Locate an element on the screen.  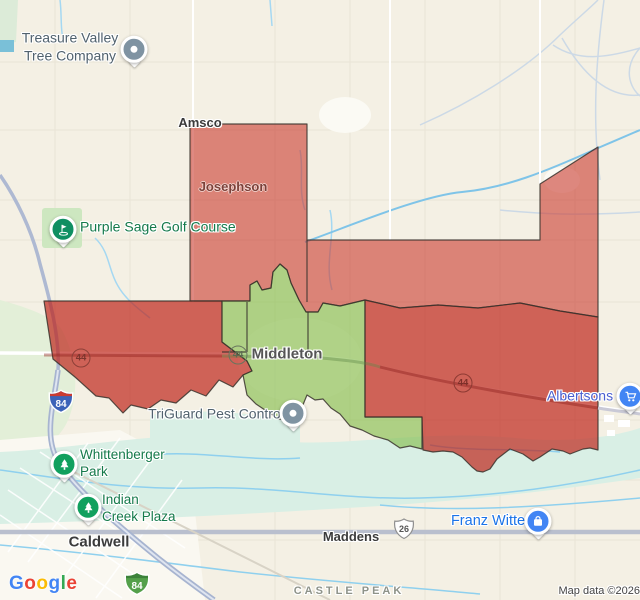
poi-label-indian-creek: Indian Creek Plaza is located at coordinates (139, 509).